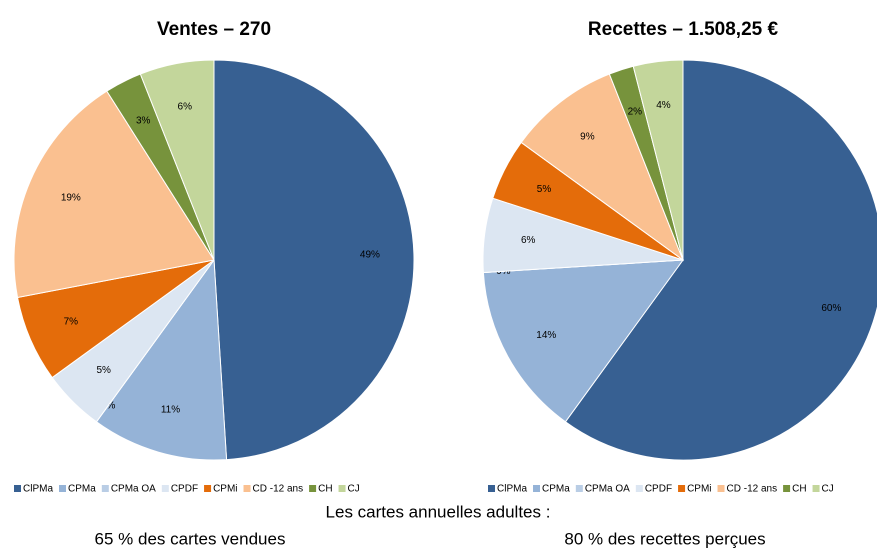 This screenshot has height=553, width=877. What do you see at coordinates (635, 111) in the screenshot?
I see `slice-label: 2%` at bounding box center [635, 111].